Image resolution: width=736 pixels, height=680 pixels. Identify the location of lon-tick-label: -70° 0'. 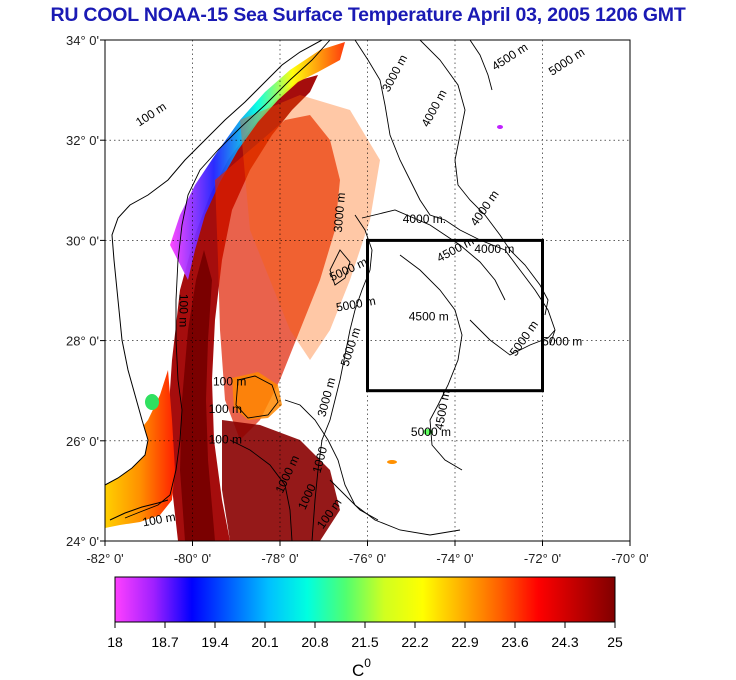
(629, 558).